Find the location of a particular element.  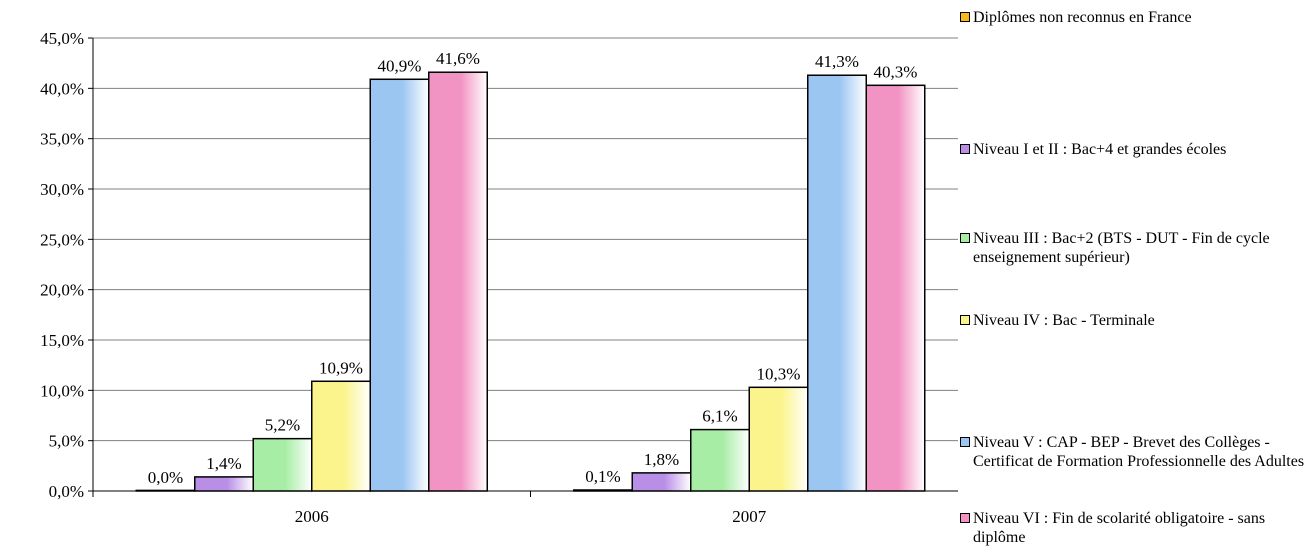

x-tick-label: 2007 is located at coordinates (749, 516).